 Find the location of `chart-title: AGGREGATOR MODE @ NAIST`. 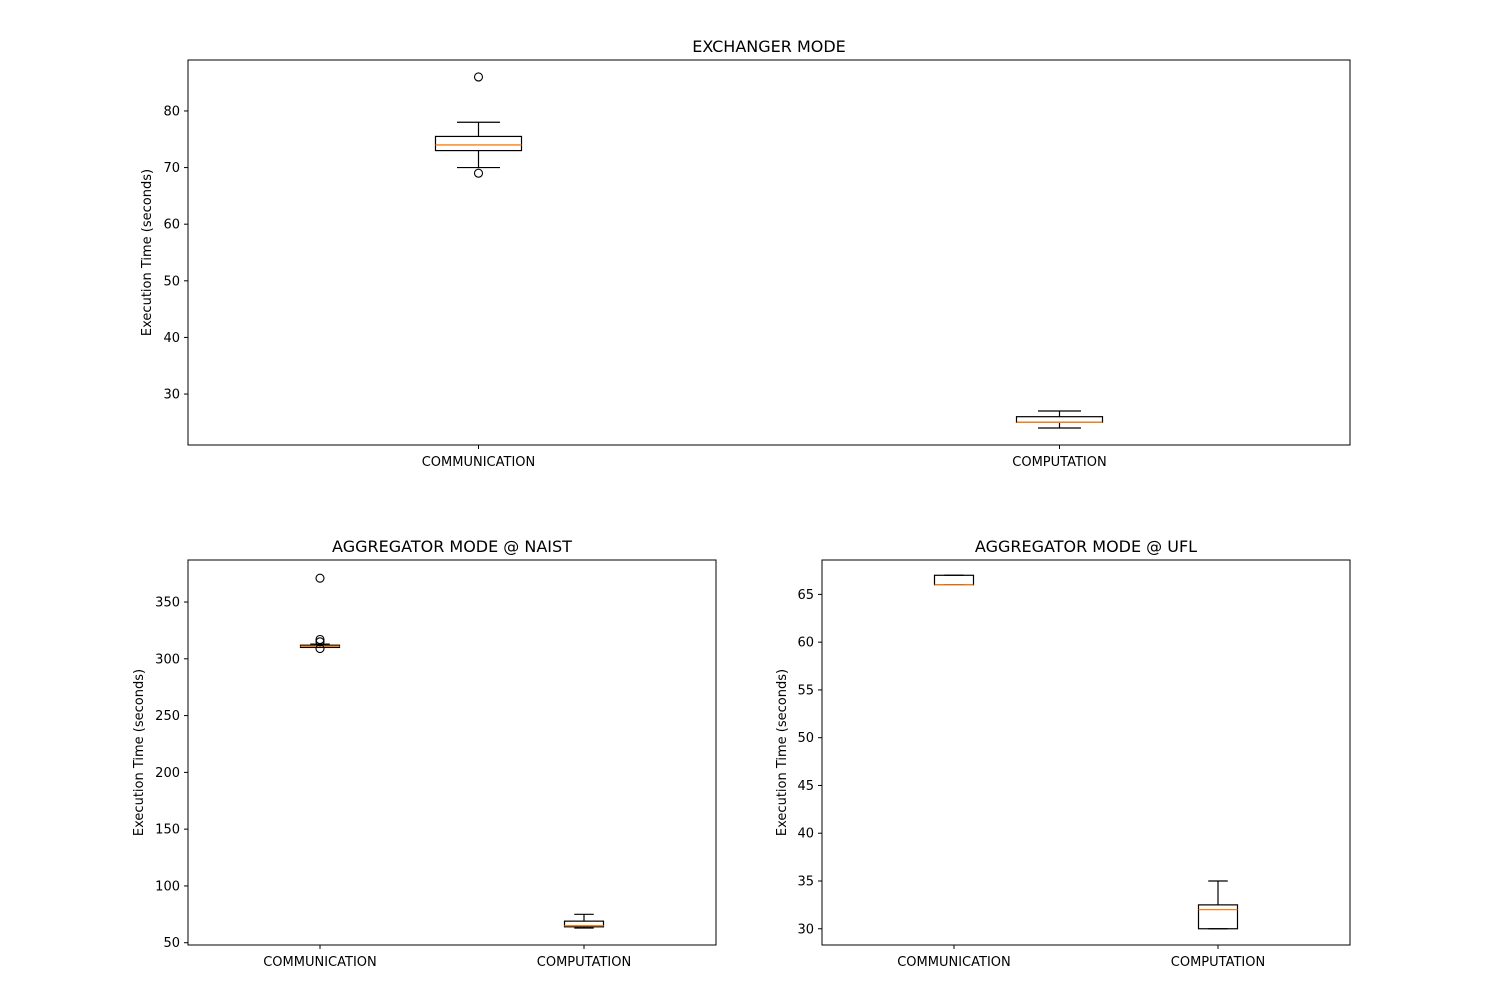

chart-title: AGGREGATOR MODE @ NAIST is located at coordinates (452, 546).